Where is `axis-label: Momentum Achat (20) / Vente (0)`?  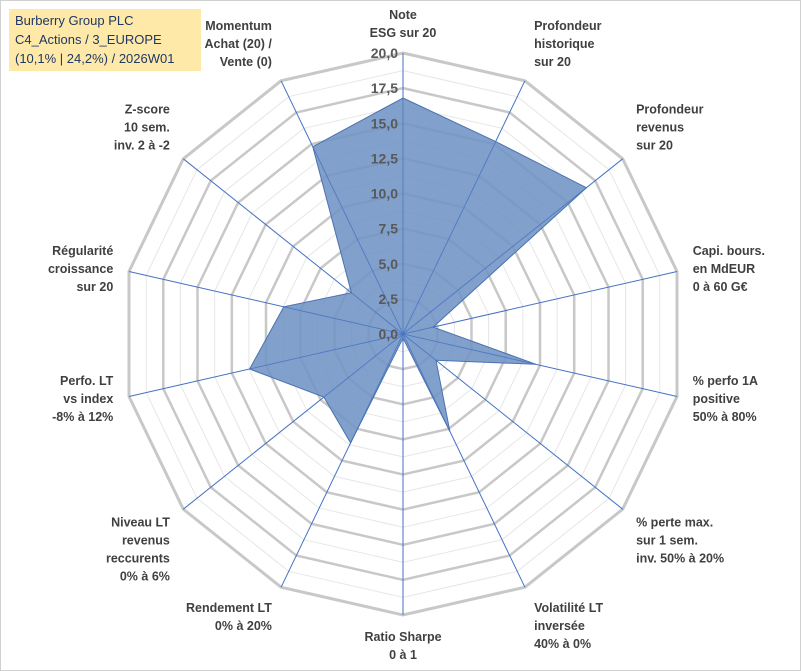
axis-label: Momentum Achat (20) / Vente (0) is located at coordinates (239, 44).